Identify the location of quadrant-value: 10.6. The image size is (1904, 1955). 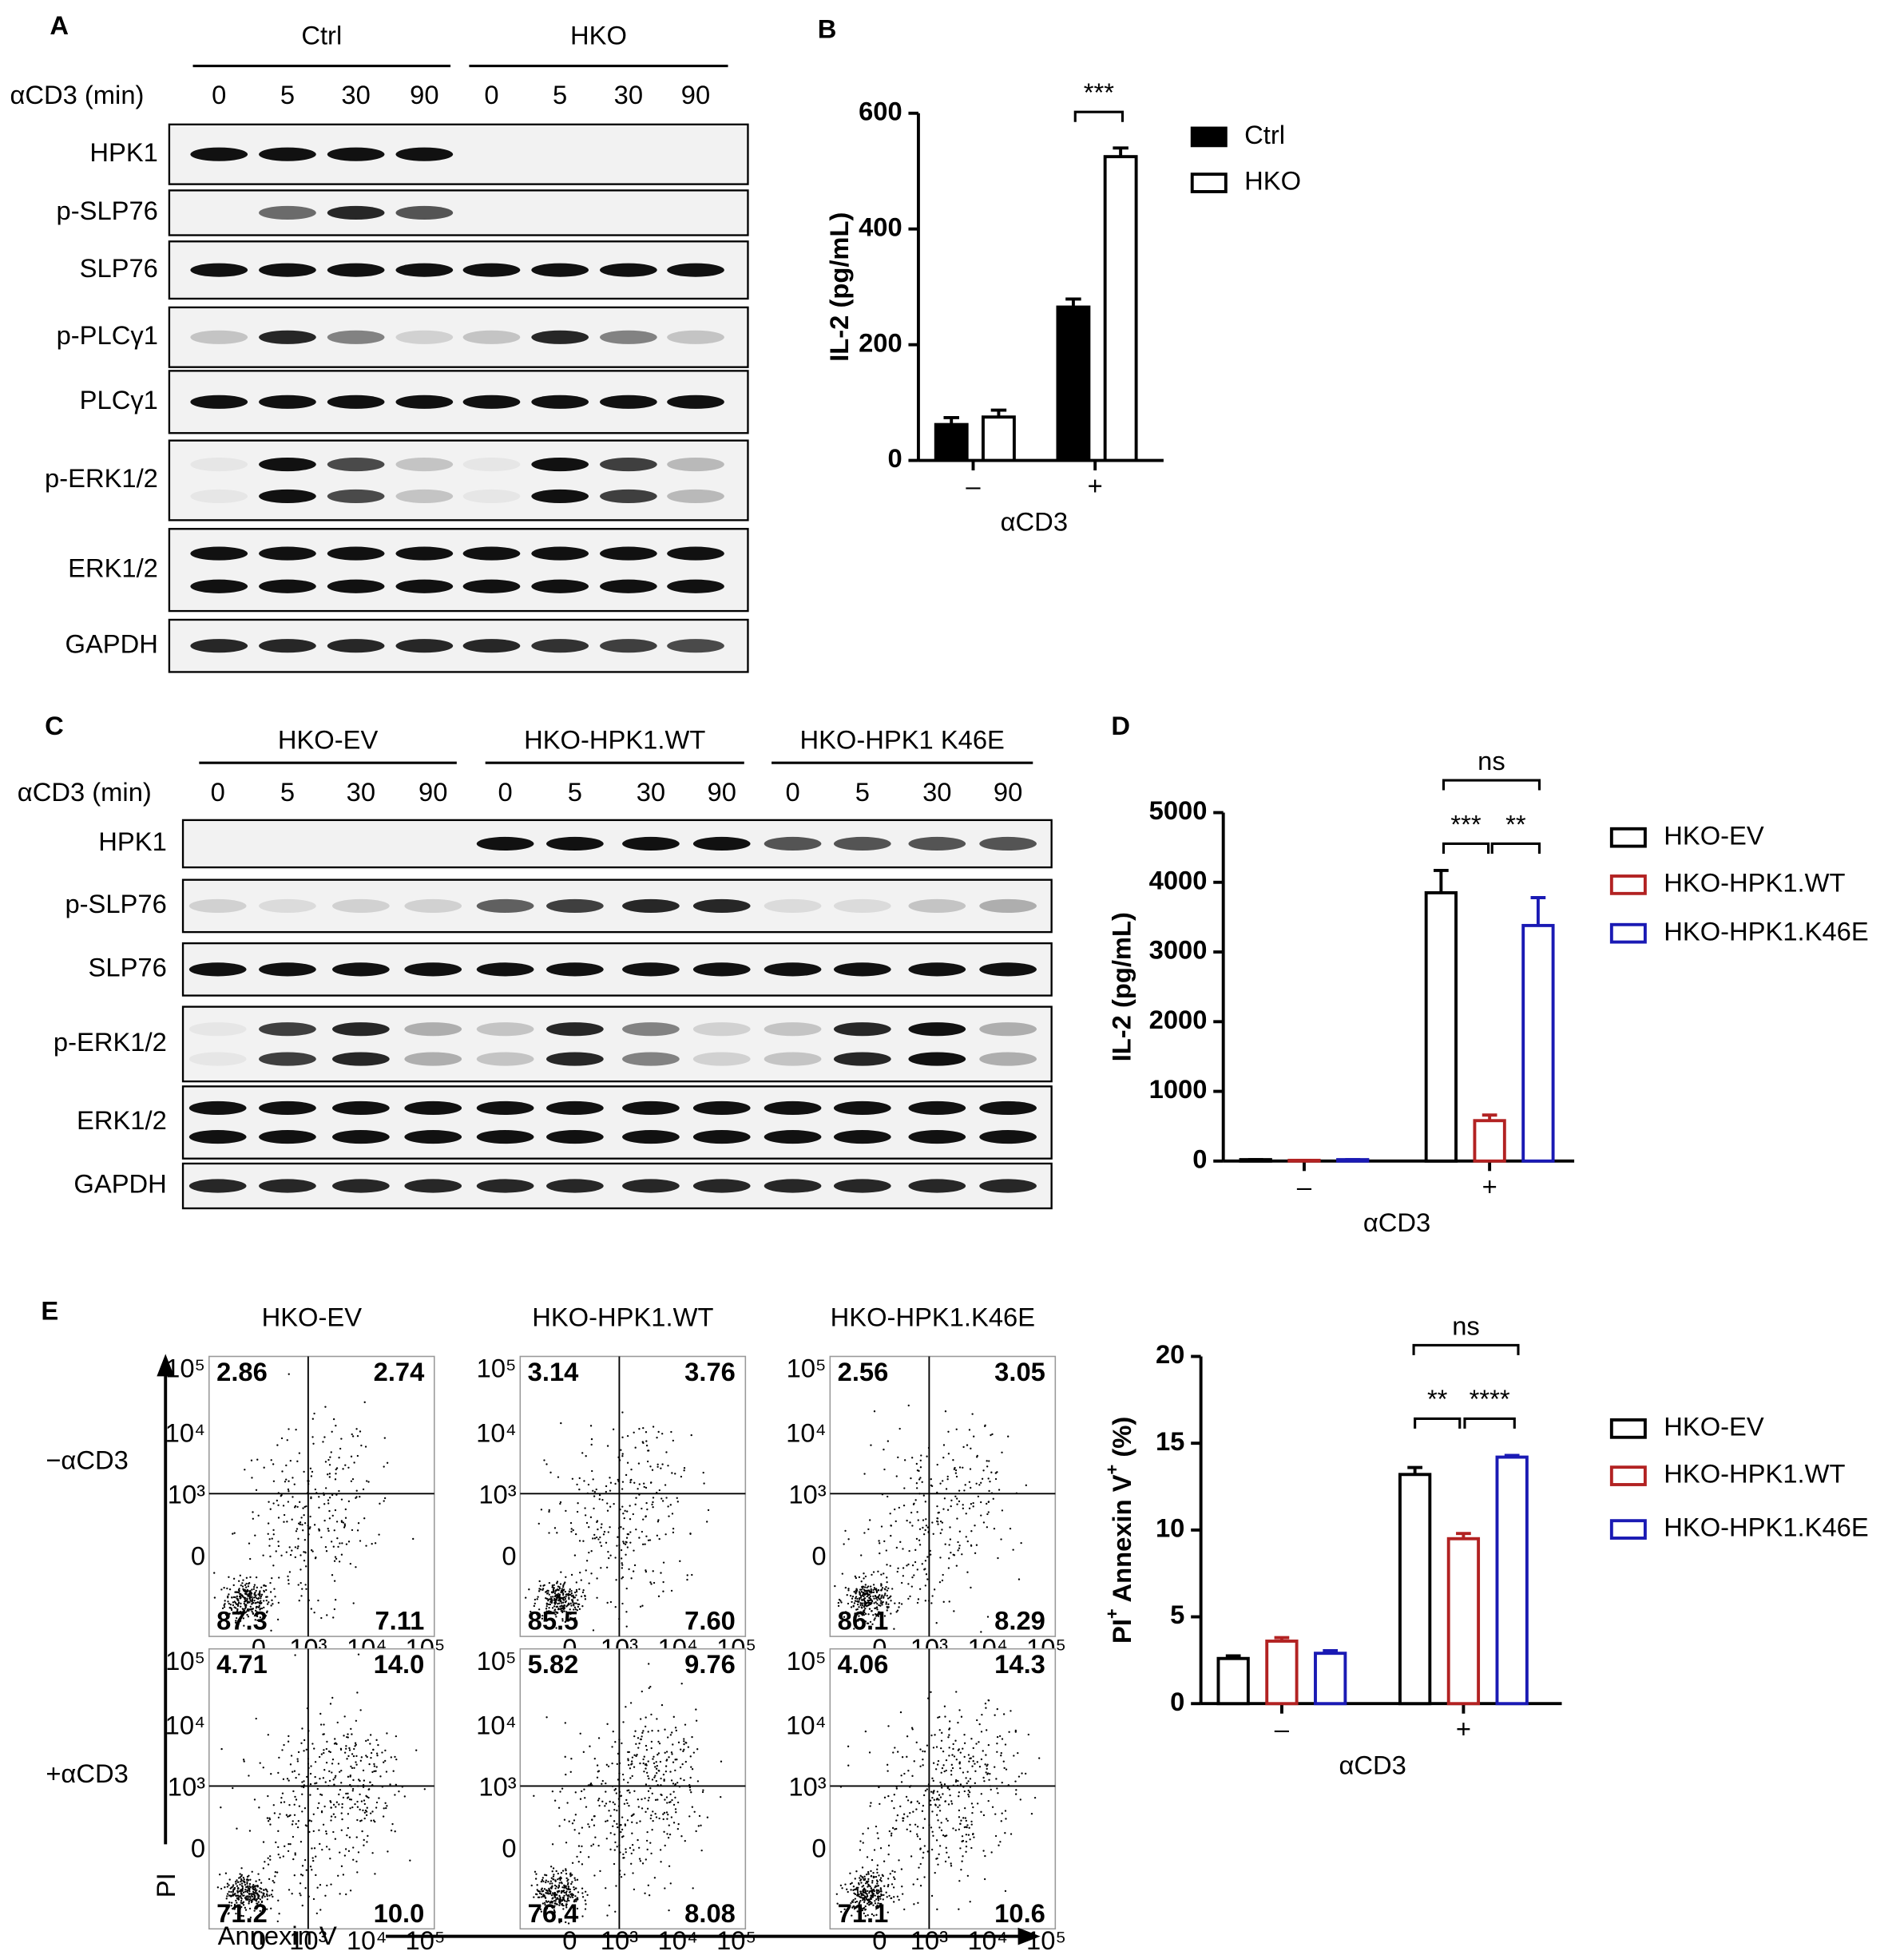
(1019, 1913).